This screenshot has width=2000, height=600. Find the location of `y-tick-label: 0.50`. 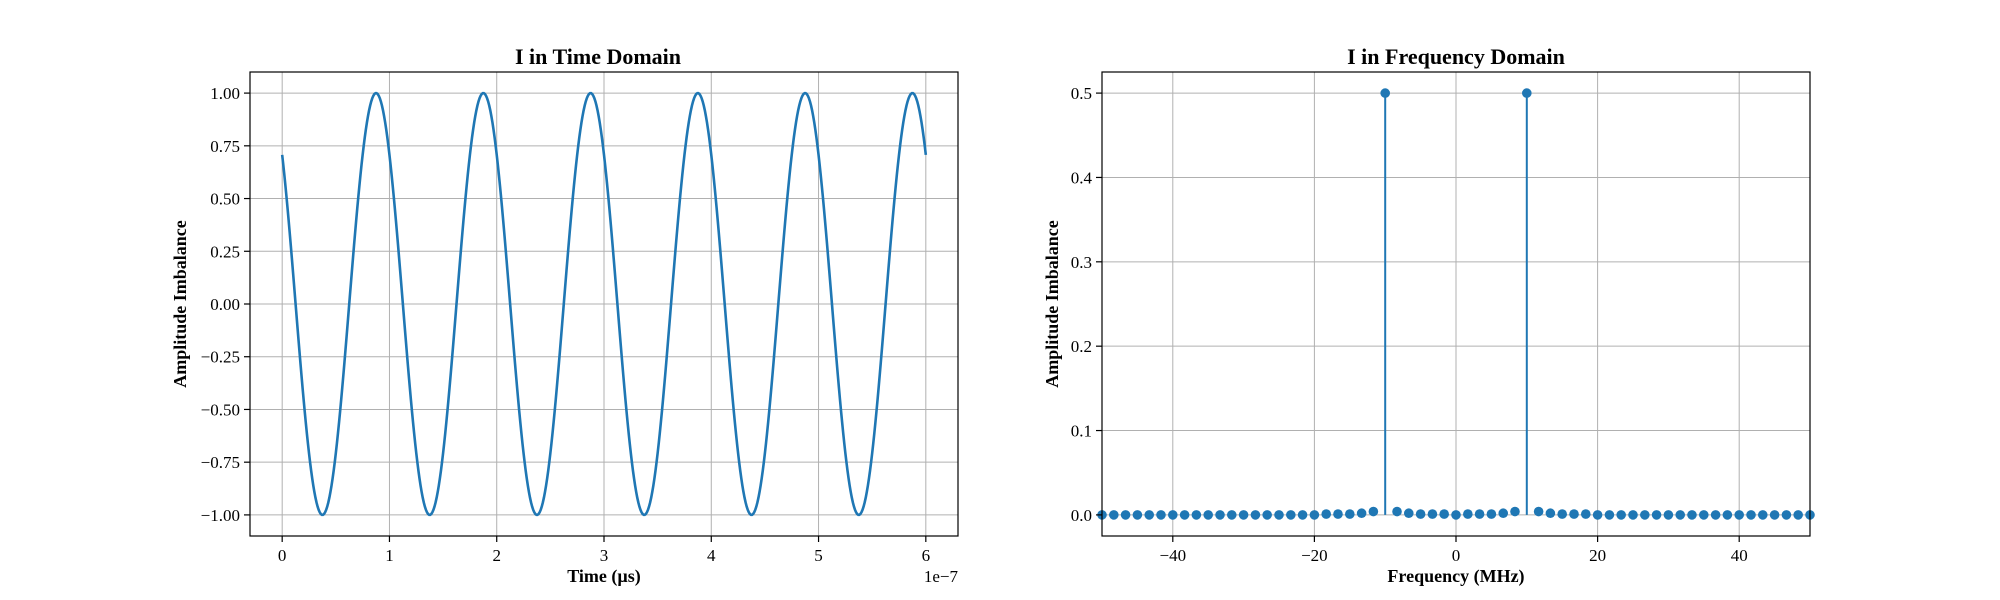

y-tick-label: 0.50 is located at coordinates (225, 199).